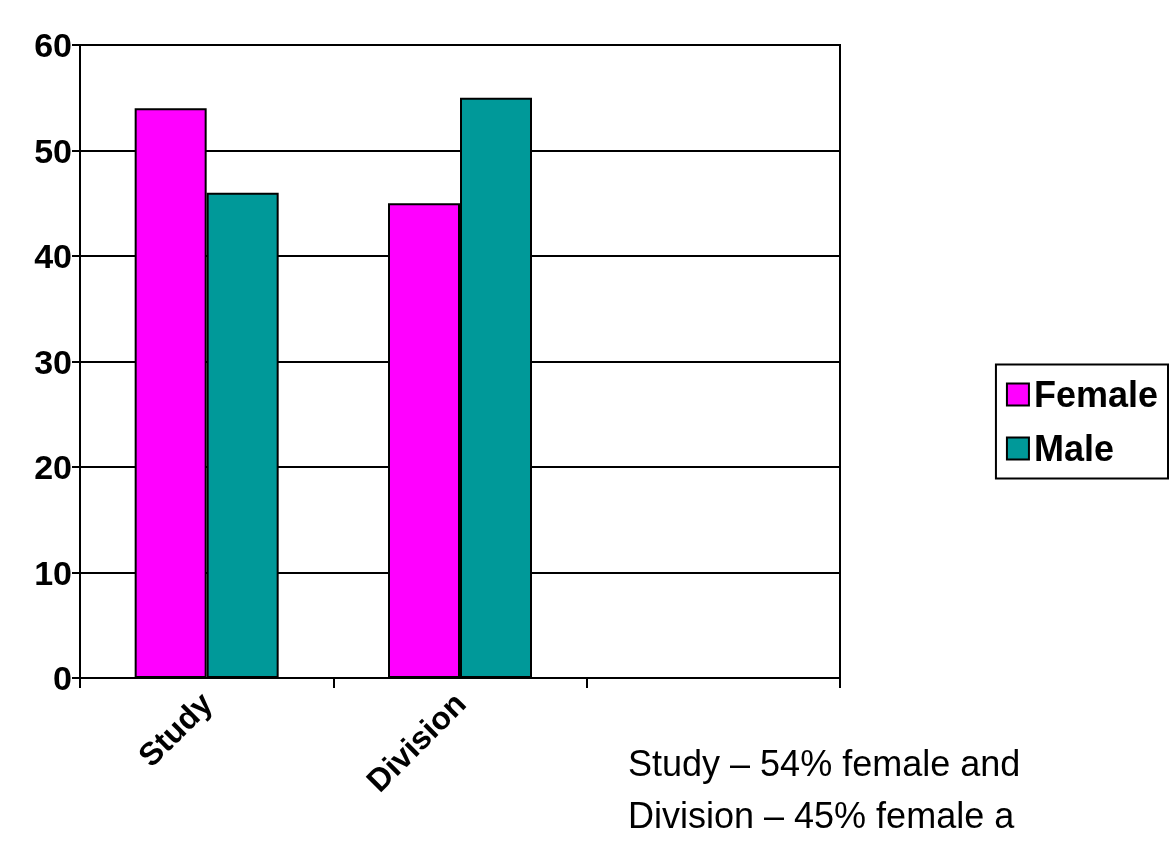 This screenshot has height=843, width=1176. Describe the element at coordinates (53, 361) in the screenshot. I see `y-tick-label: 30` at that location.